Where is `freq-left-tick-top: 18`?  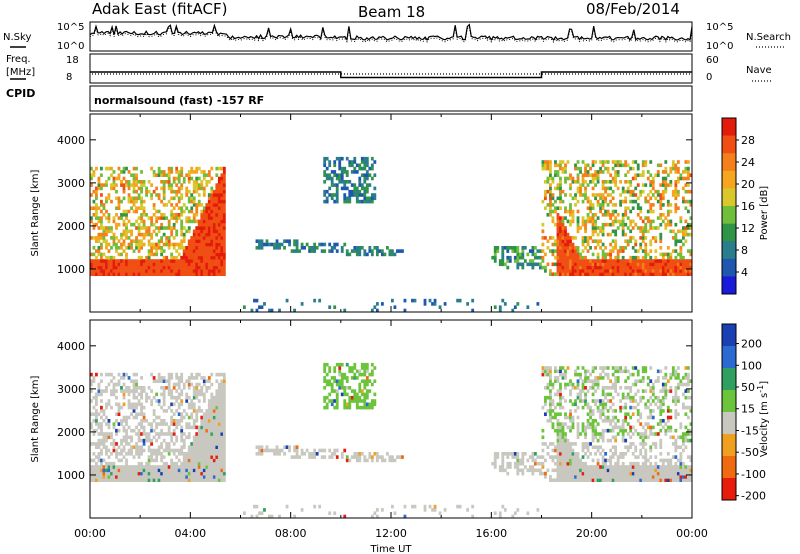
freq-left-tick-top: 18 is located at coordinates (72, 60).